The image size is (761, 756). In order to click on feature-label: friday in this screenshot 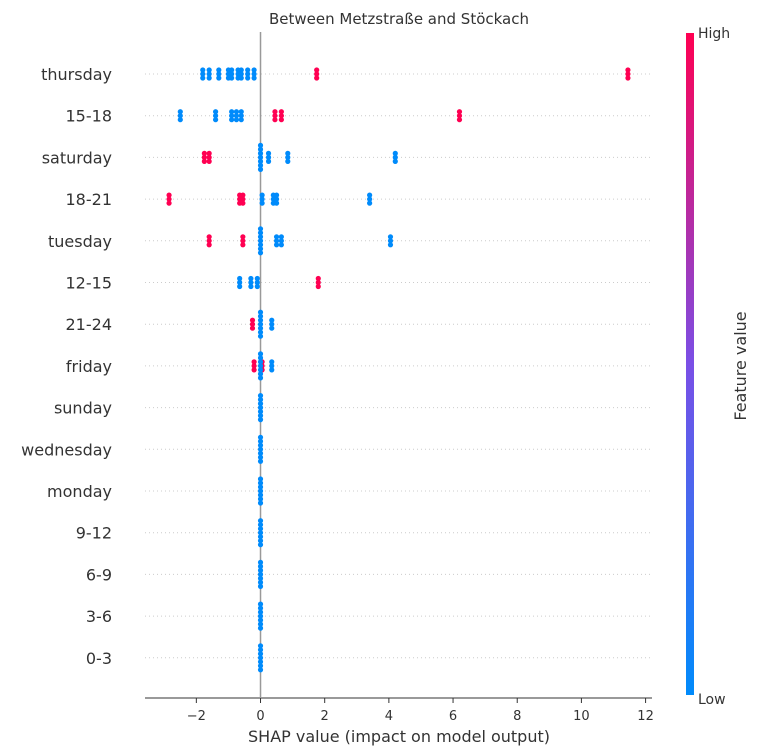, I will do `click(89, 366)`.